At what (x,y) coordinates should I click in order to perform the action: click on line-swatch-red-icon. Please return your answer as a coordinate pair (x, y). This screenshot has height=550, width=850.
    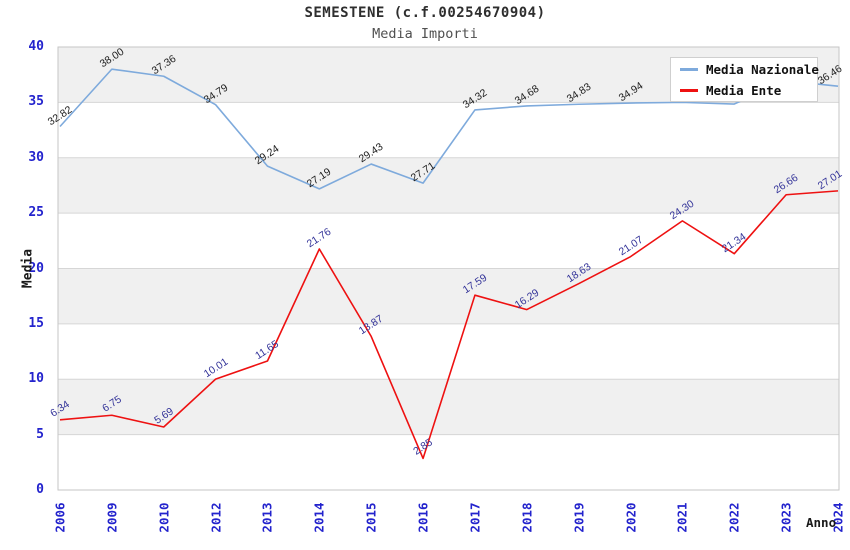
    Looking at the image, I should click on (689, 90).